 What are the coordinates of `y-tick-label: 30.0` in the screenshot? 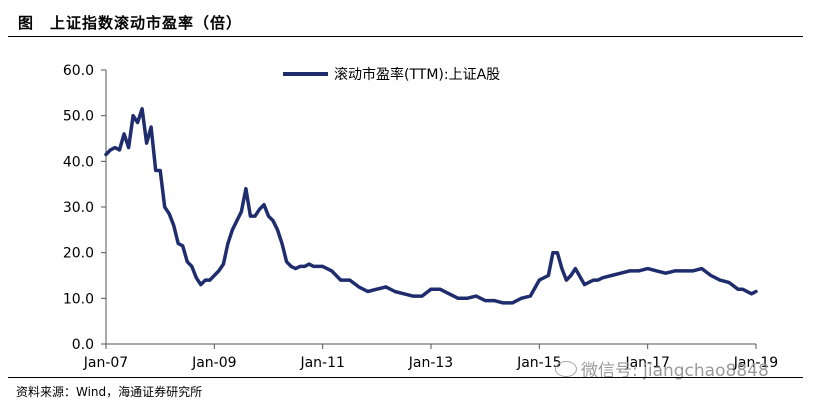 It's located at (78, 208).